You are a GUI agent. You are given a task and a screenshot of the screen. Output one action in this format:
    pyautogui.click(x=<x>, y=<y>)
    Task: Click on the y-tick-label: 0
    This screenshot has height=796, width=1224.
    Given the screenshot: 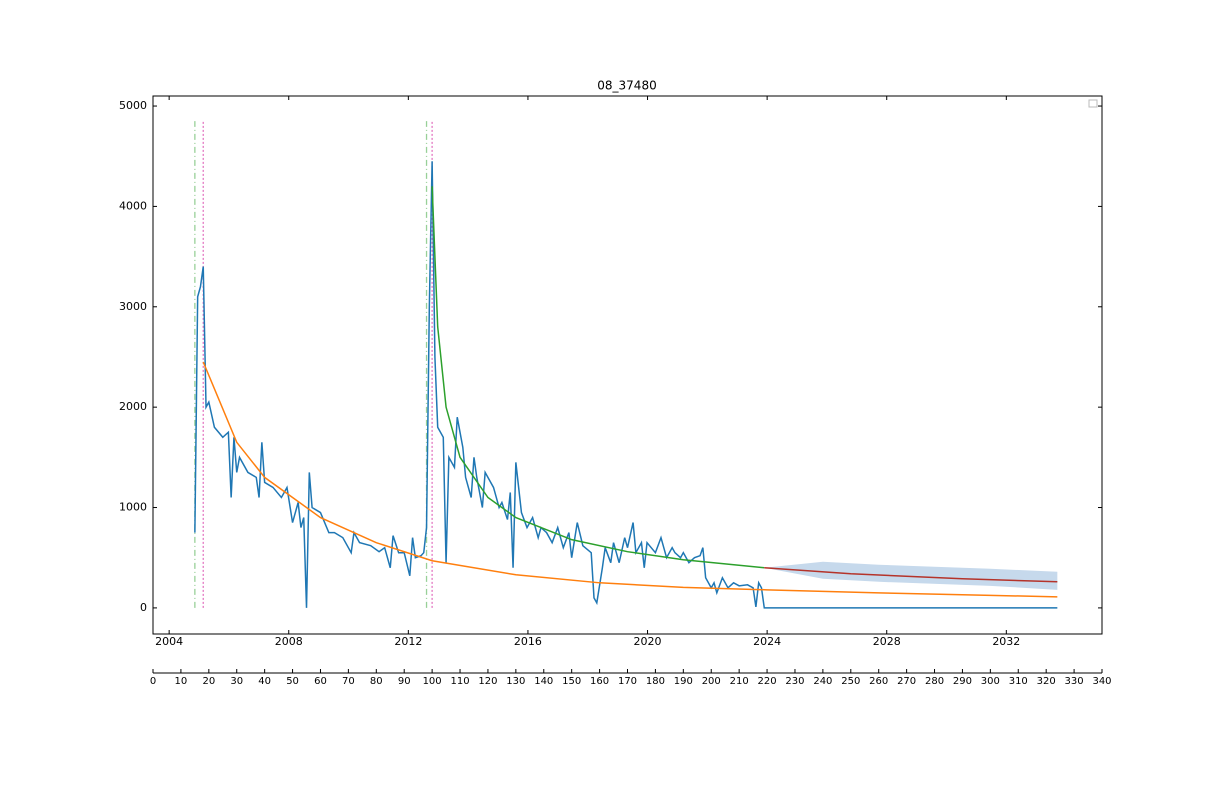 What is the action you would take?
    pyautogui.click(x=143, y=607)
    